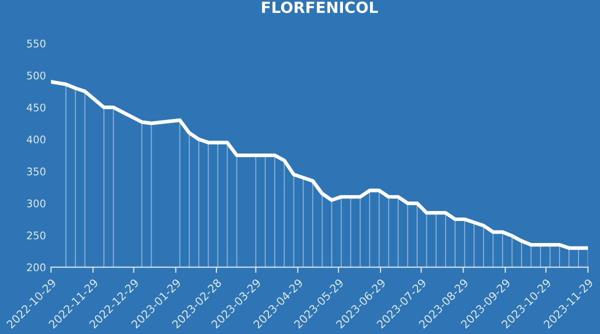 The height and width of the screenshot is (334, 600). Describe the element at coordinates (320, 8) in the screenshot. I see `chart-title: FLORFENICOL` at that location.